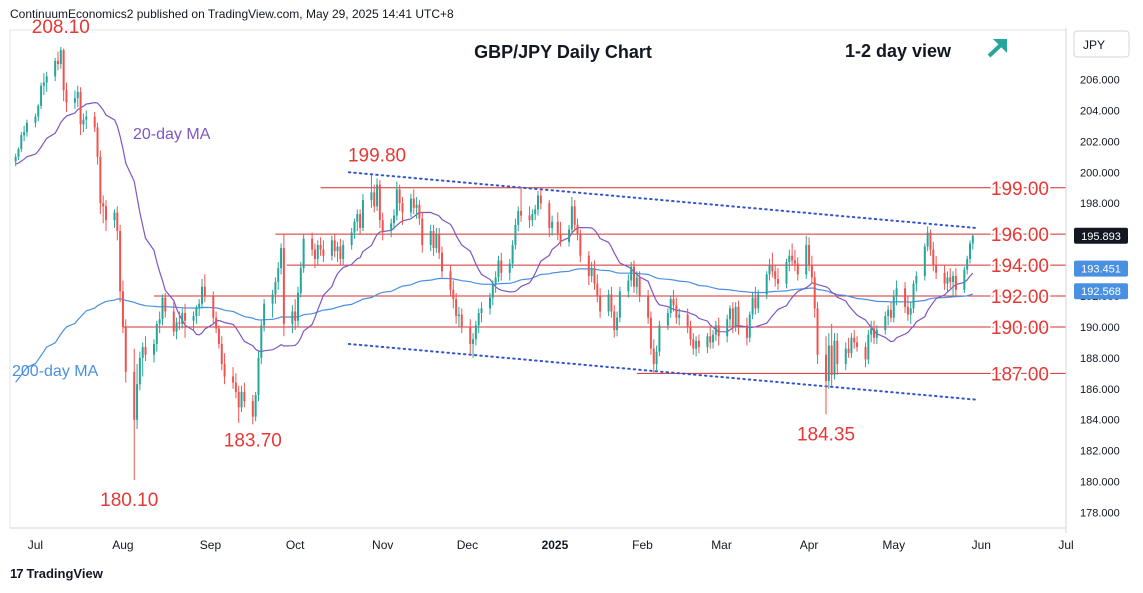 This screenshot has height=593, width=1143. I want to click on x-tick-label: Aug, so click(122, 545).